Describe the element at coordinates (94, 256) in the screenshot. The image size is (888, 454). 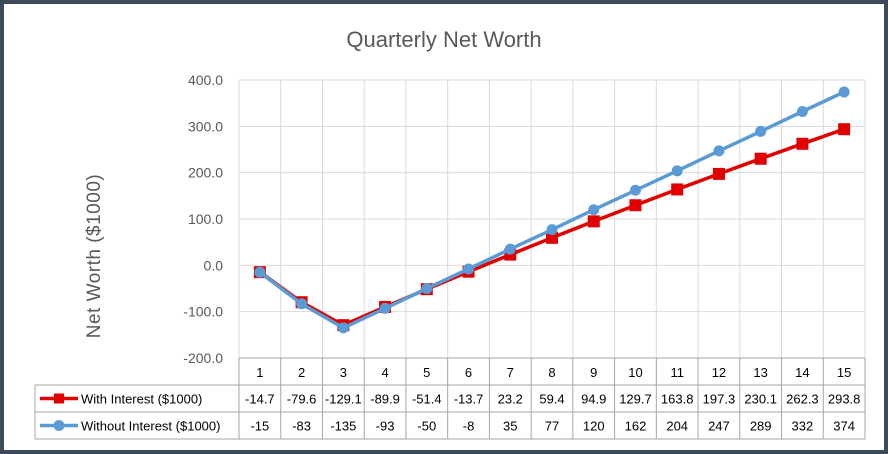
I see `y-axis-label: Net Worth ($1000)` at that location.